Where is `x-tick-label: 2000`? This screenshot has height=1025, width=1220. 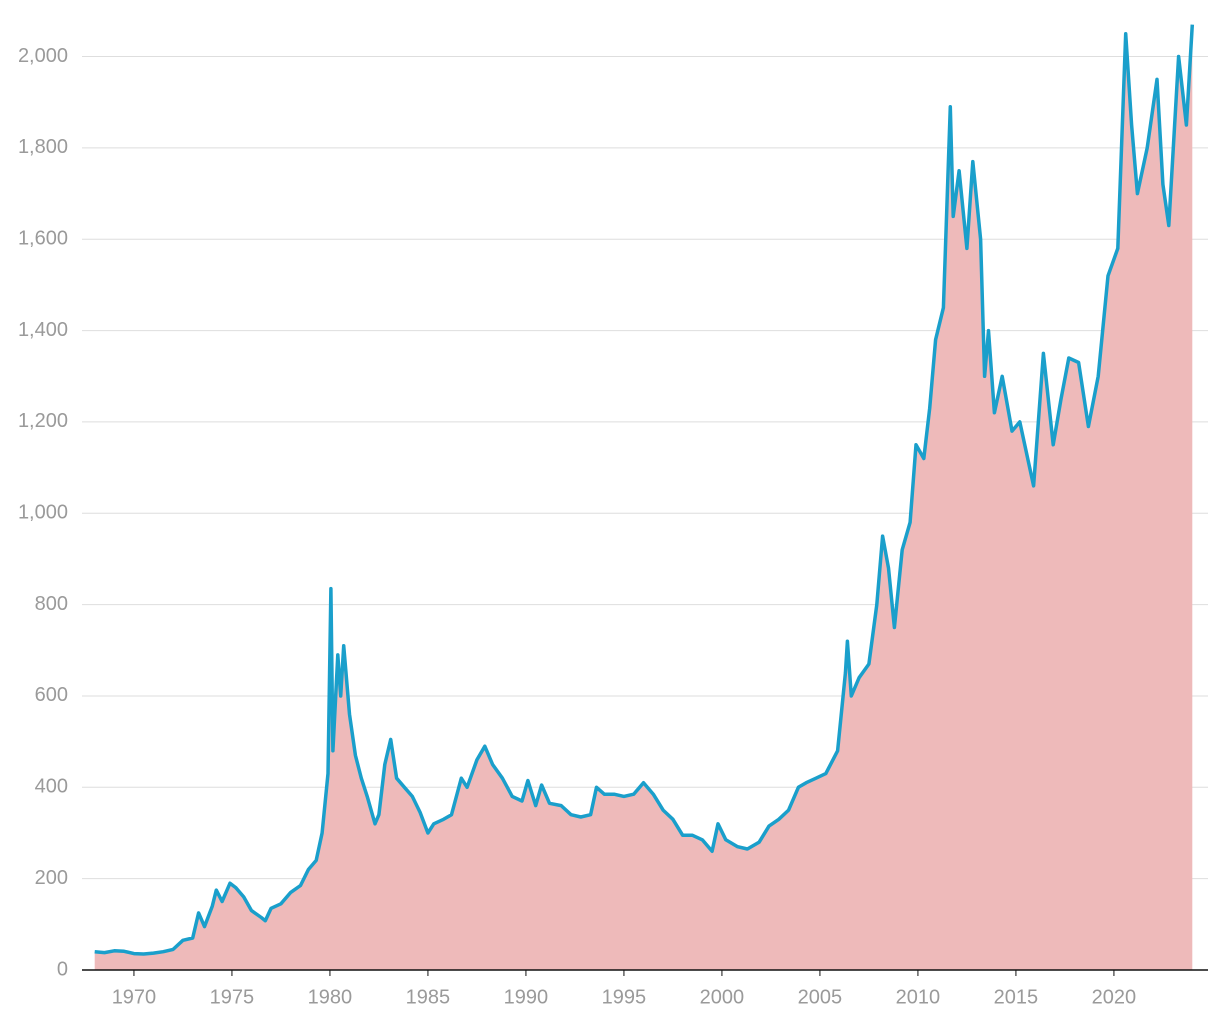
x-tick-label: 2000 is located at coordinates (722, 997).